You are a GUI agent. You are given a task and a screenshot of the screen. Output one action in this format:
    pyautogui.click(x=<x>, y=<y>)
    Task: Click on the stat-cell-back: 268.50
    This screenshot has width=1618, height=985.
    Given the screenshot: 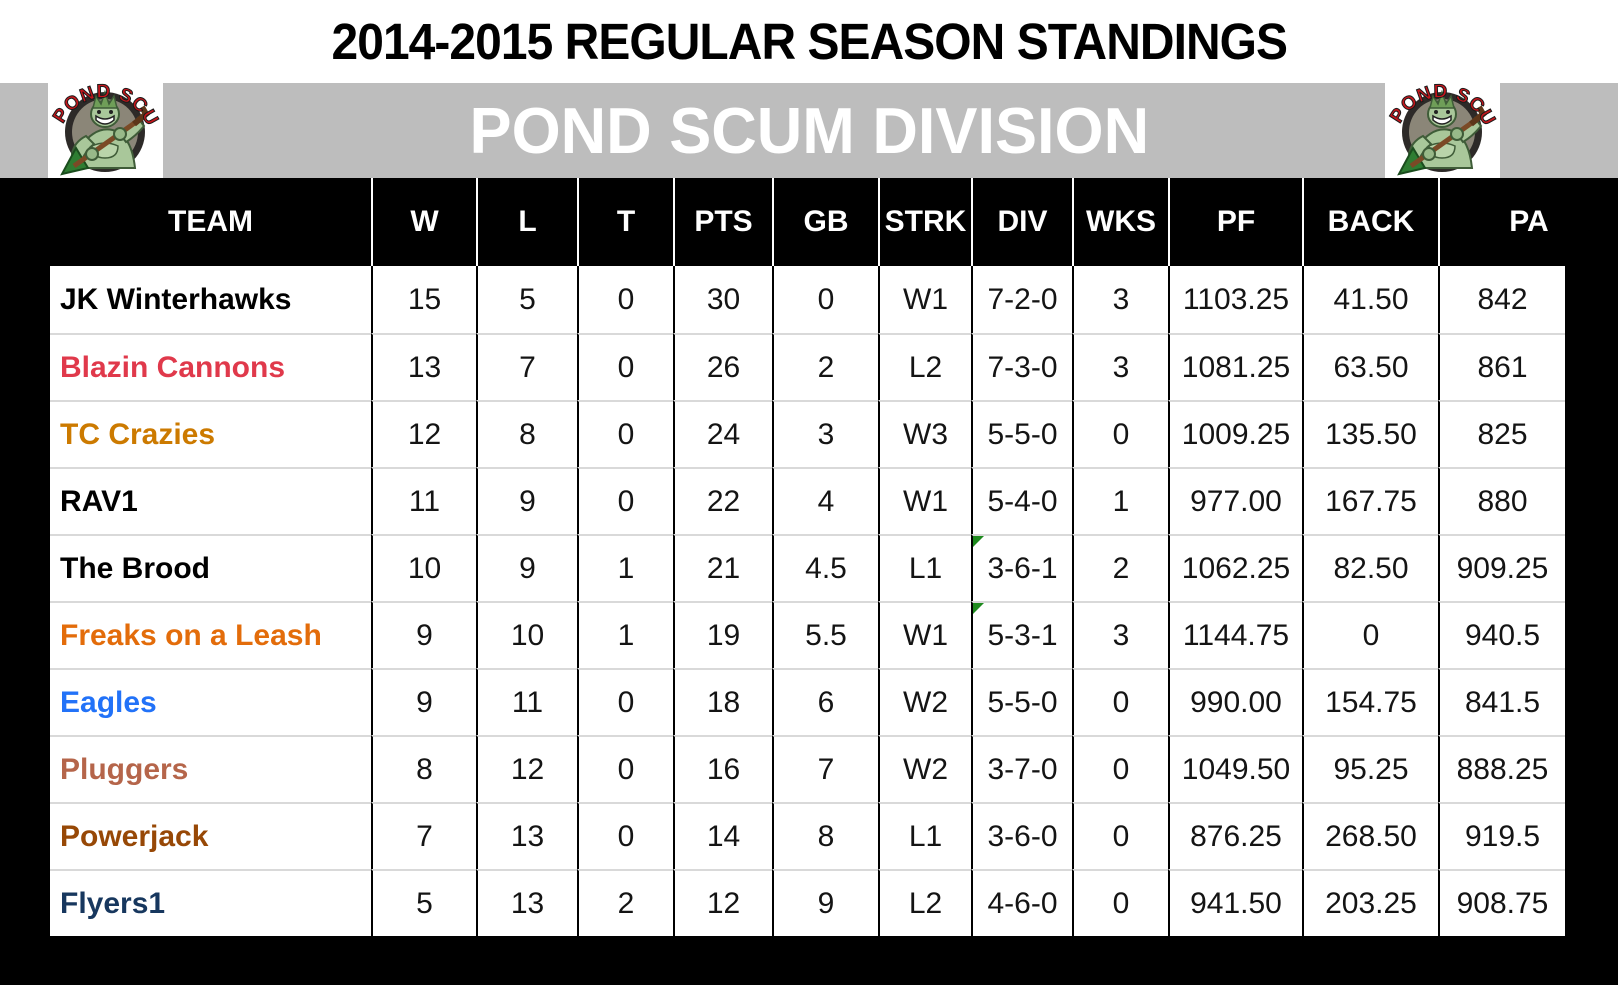 What is the action you would take?
    pyautogui.click(x=1370, y=835)
    